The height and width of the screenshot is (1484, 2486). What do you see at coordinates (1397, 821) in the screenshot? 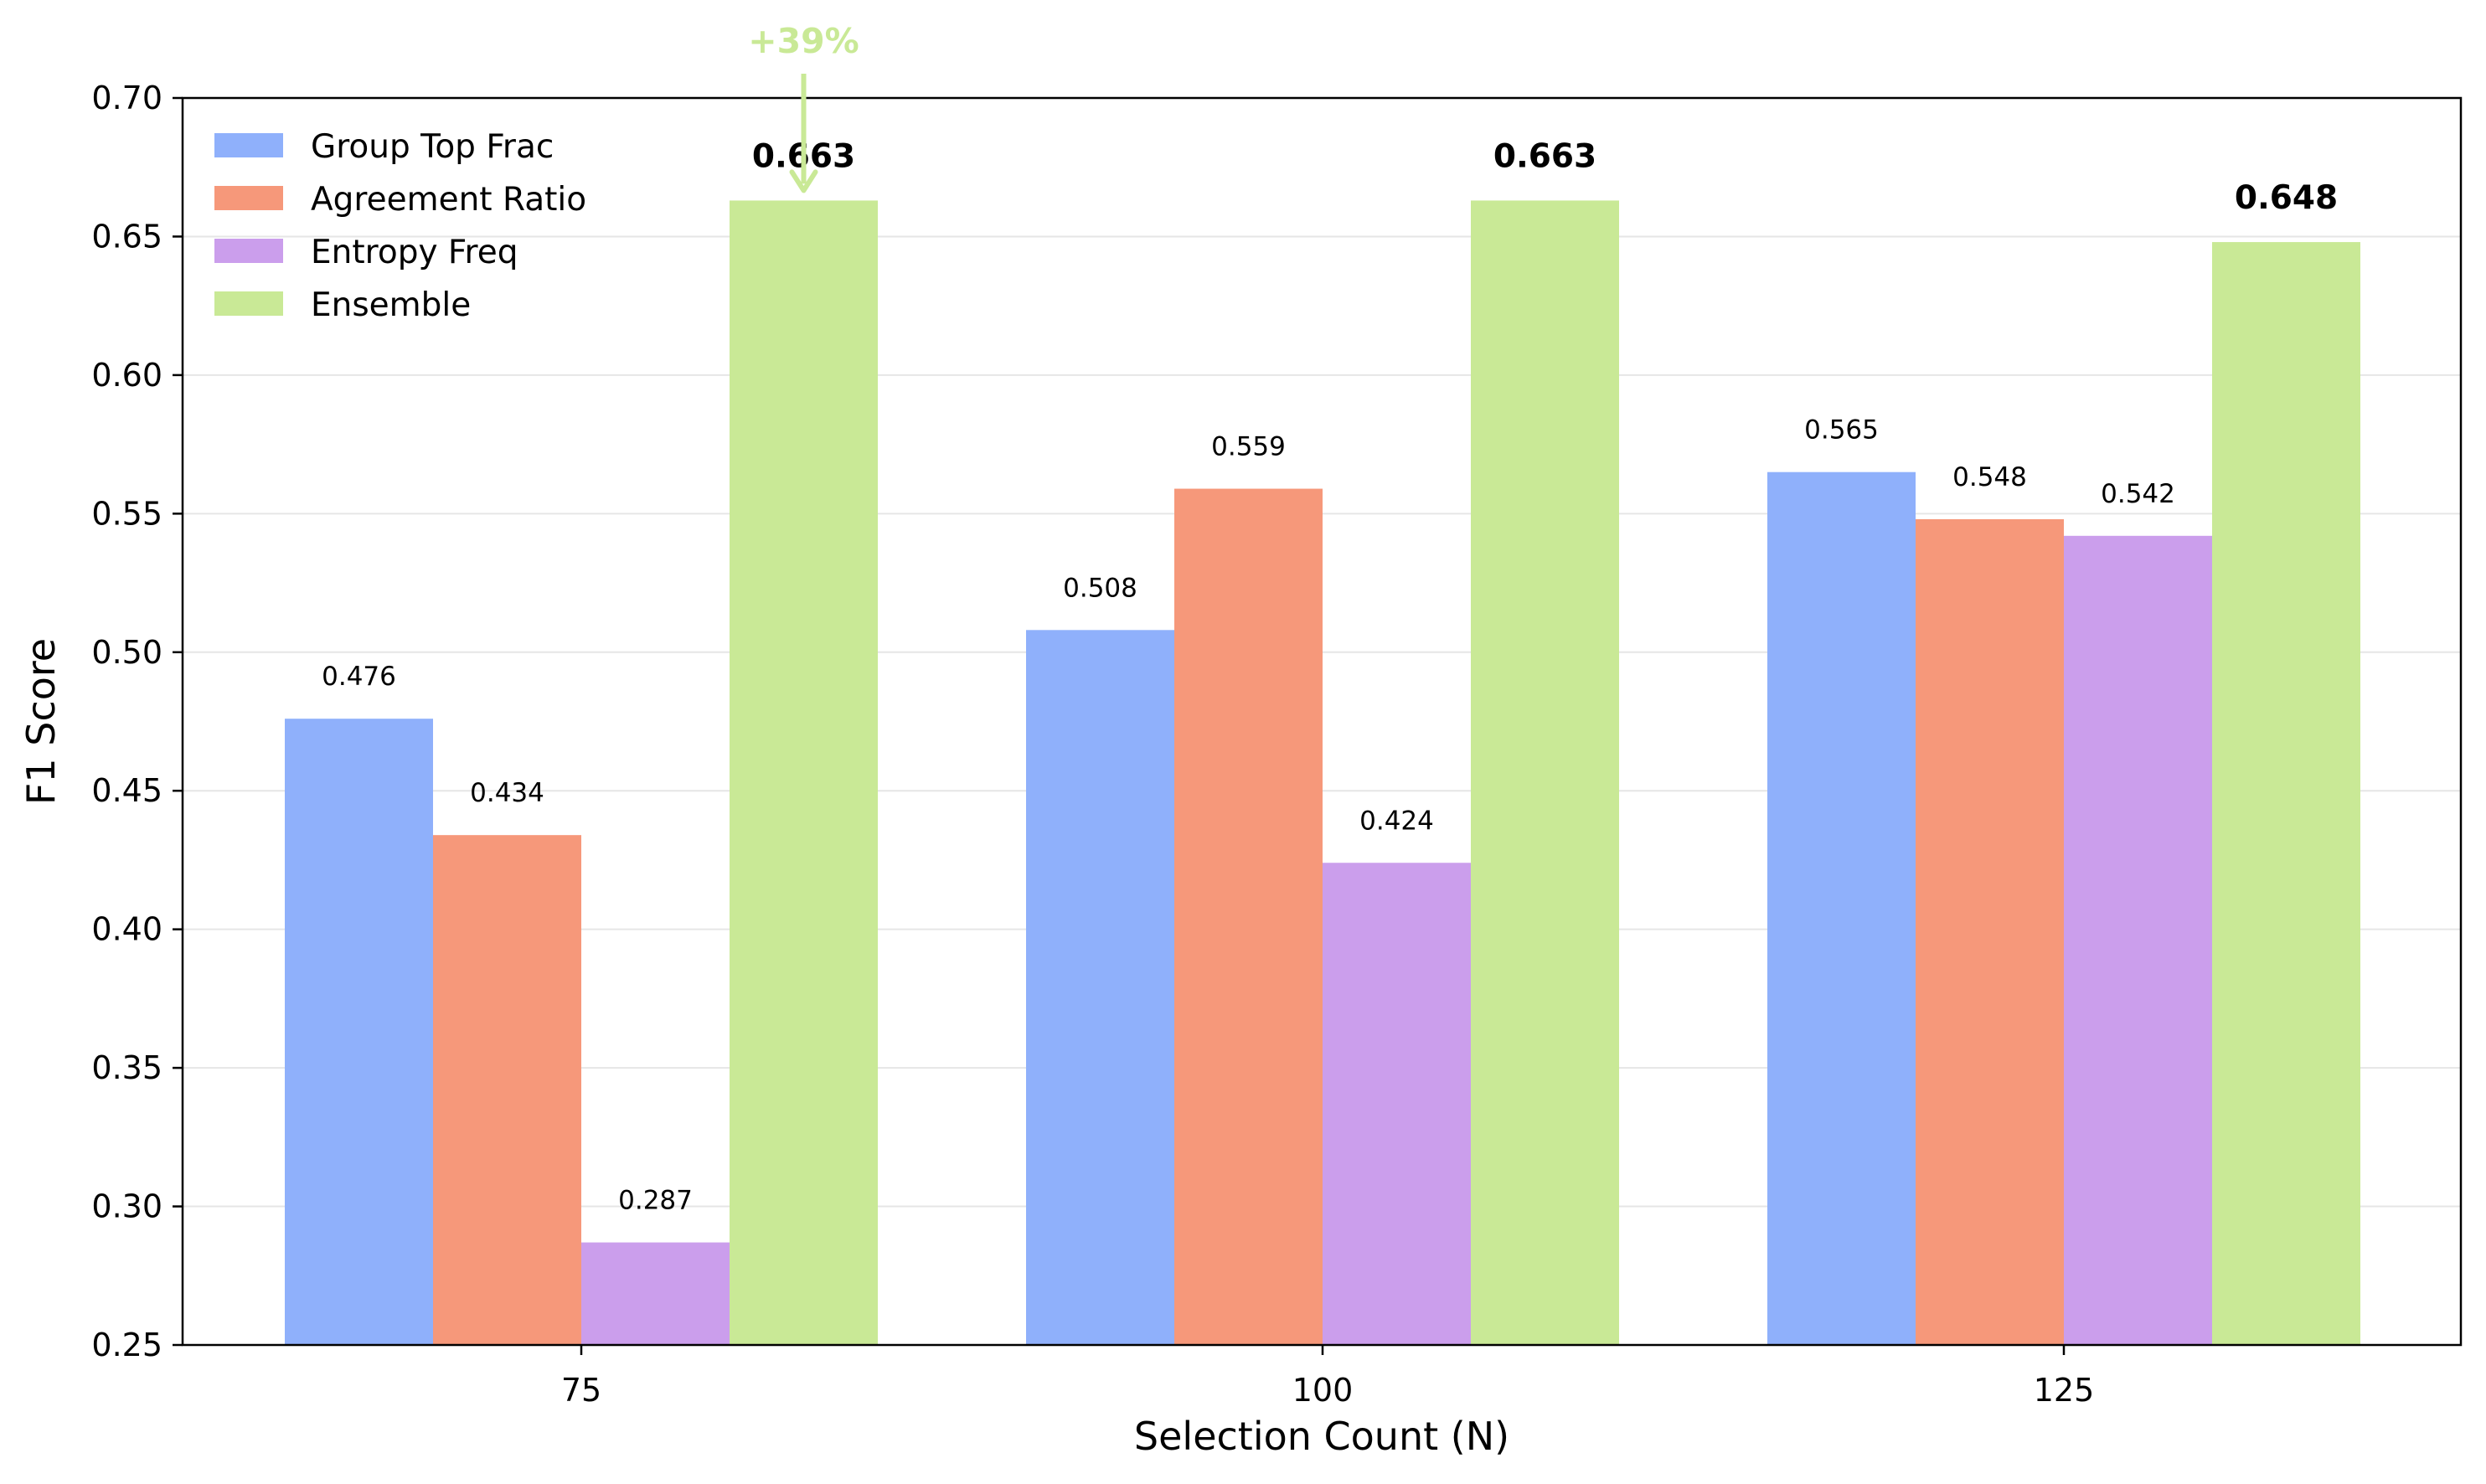
I see `bar-value-label: 0.424` at bounding box center [1397, 821].